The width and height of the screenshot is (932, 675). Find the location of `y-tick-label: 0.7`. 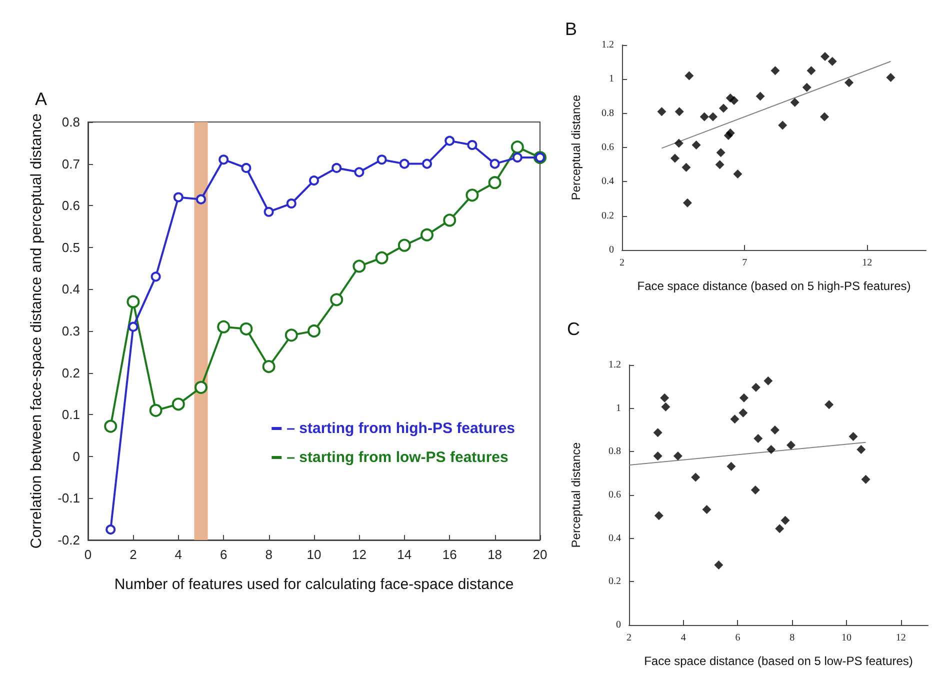

y-tick-label: 0.7 is located at coordinates (71, 164).